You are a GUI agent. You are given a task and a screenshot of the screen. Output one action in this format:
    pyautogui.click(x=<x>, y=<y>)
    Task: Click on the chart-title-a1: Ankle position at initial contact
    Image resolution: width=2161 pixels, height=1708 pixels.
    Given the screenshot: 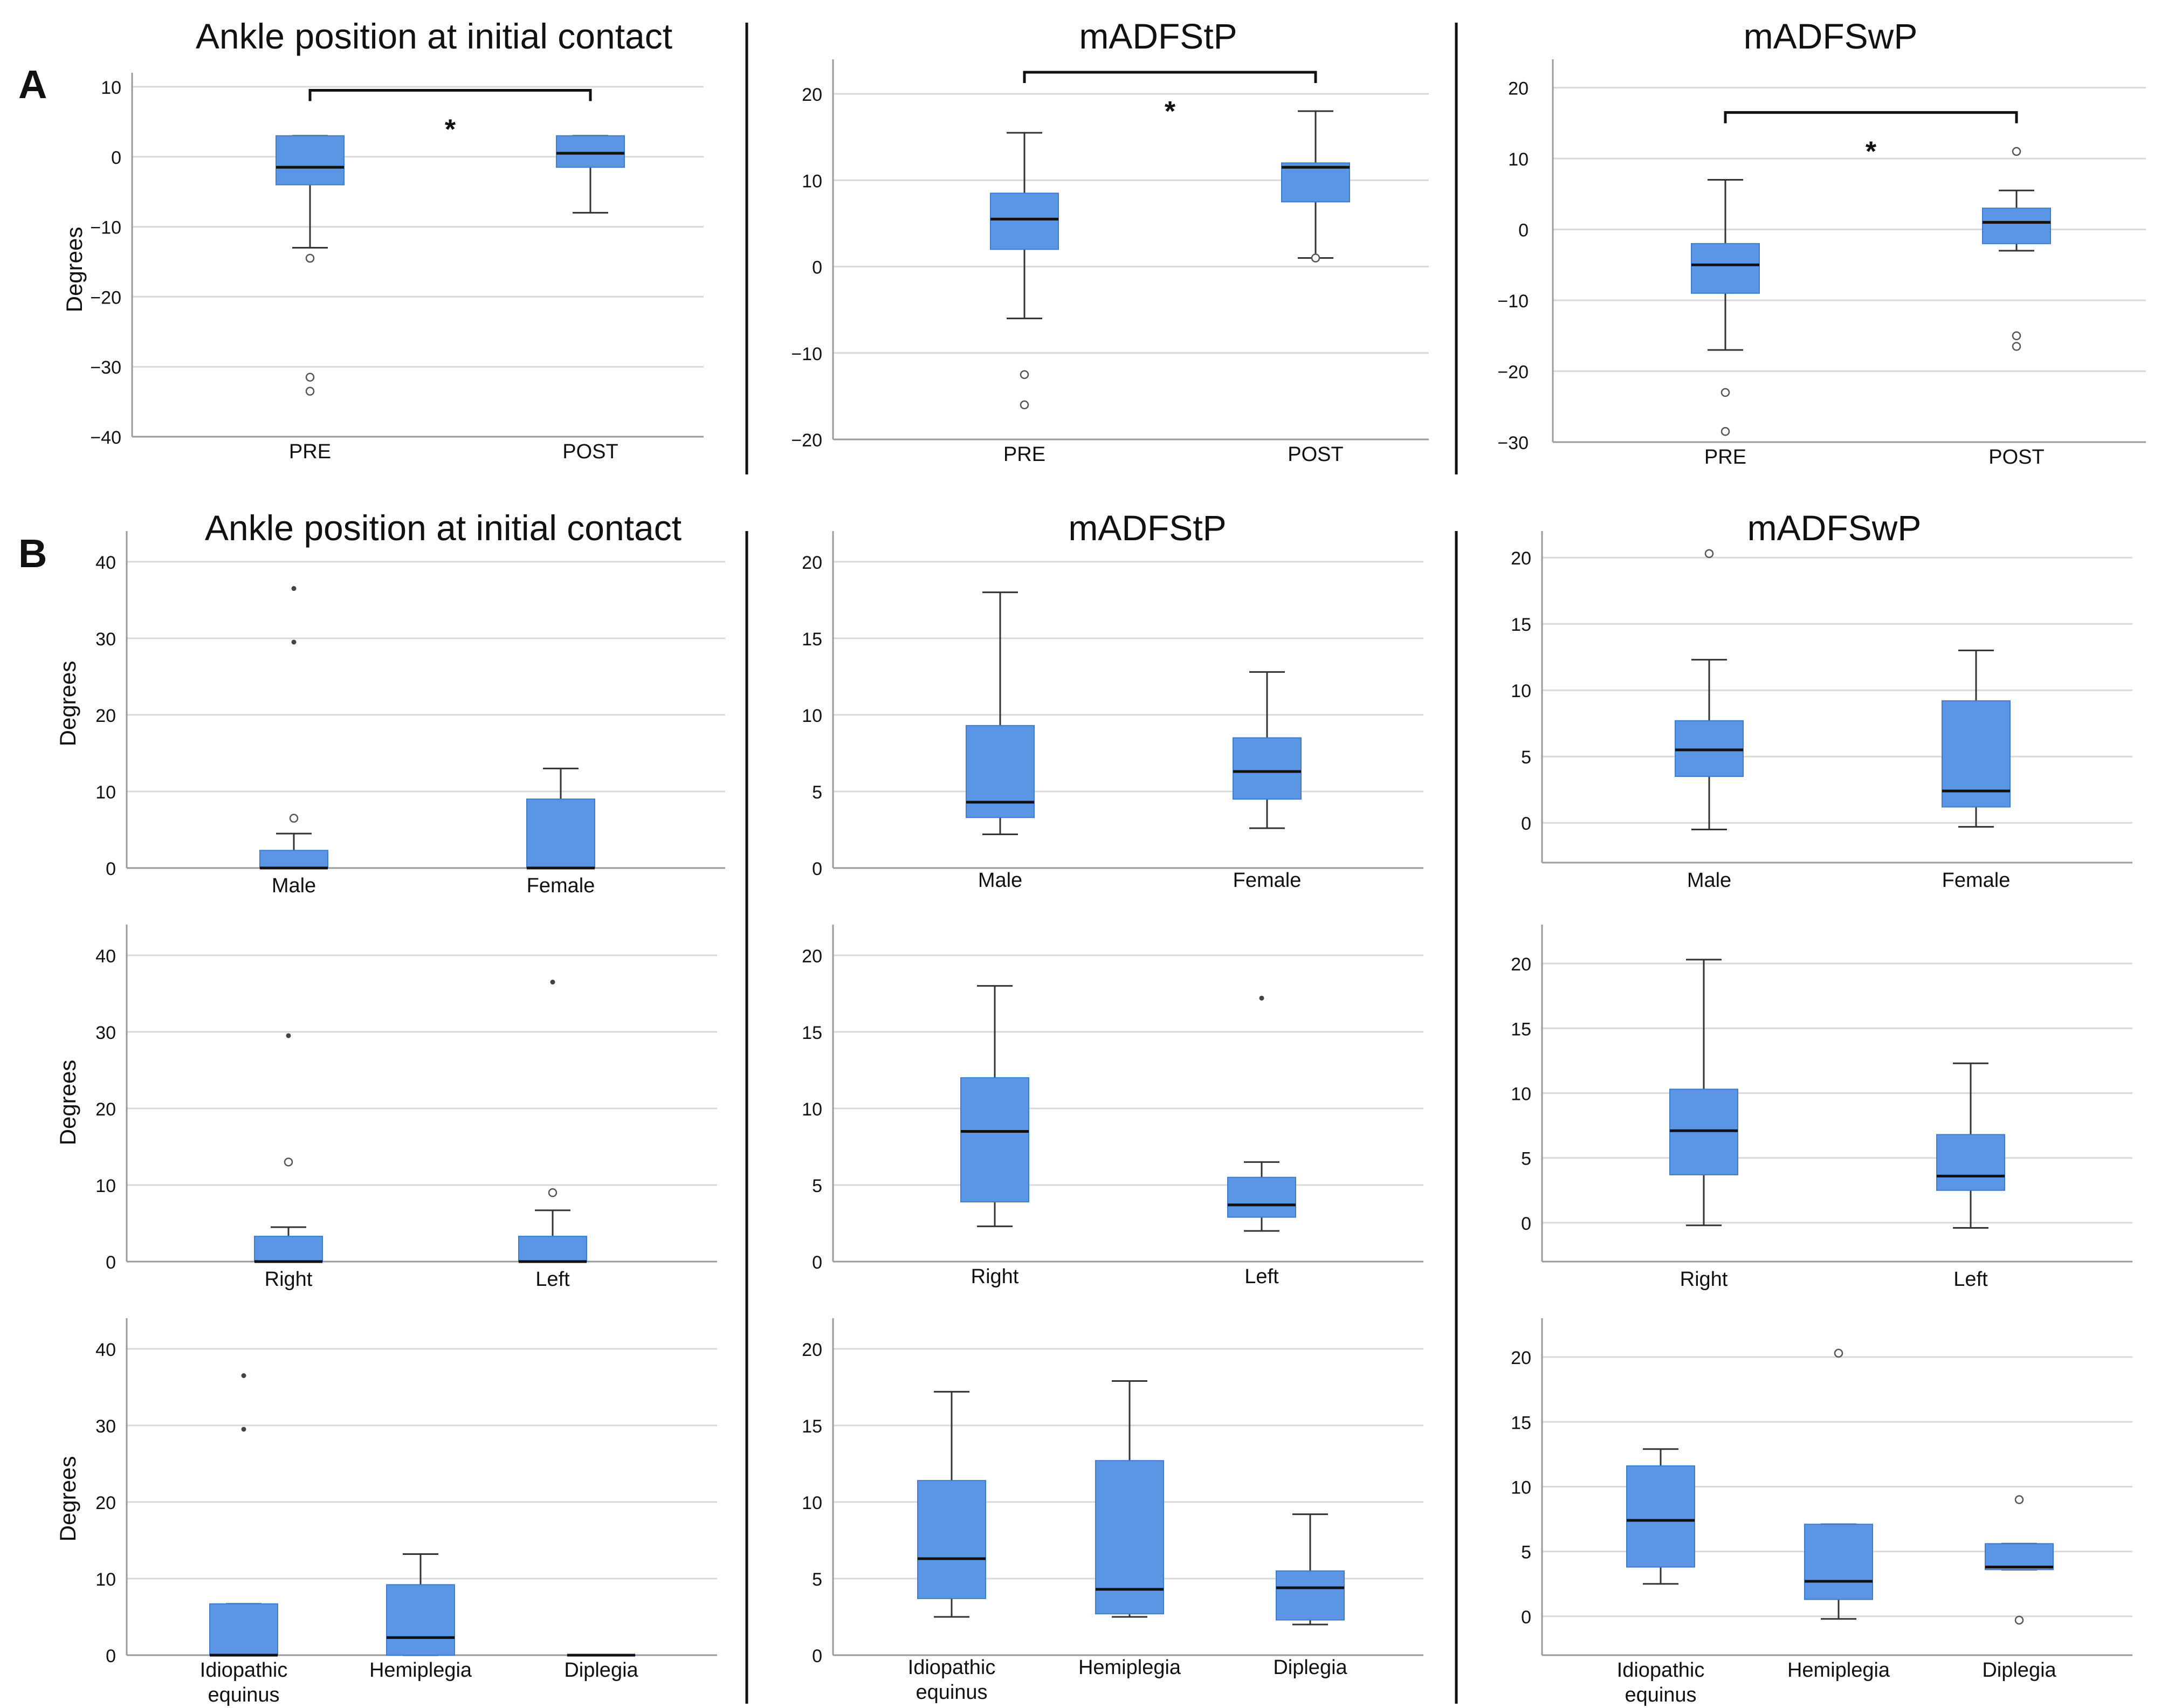 What is the action you would take?
    pyautogui.click(x=434, y=36)
    